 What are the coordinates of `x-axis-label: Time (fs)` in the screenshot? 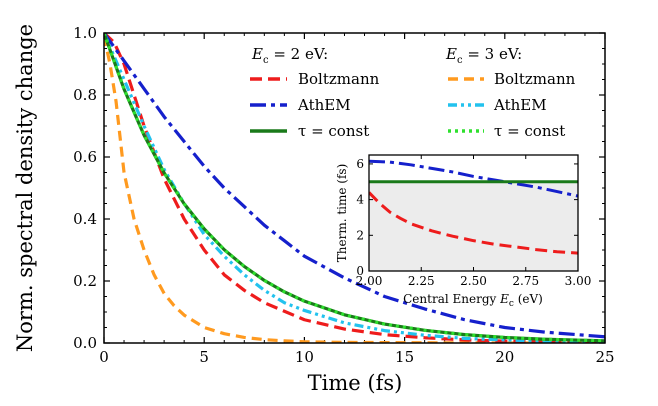 It's located at (355, 383).